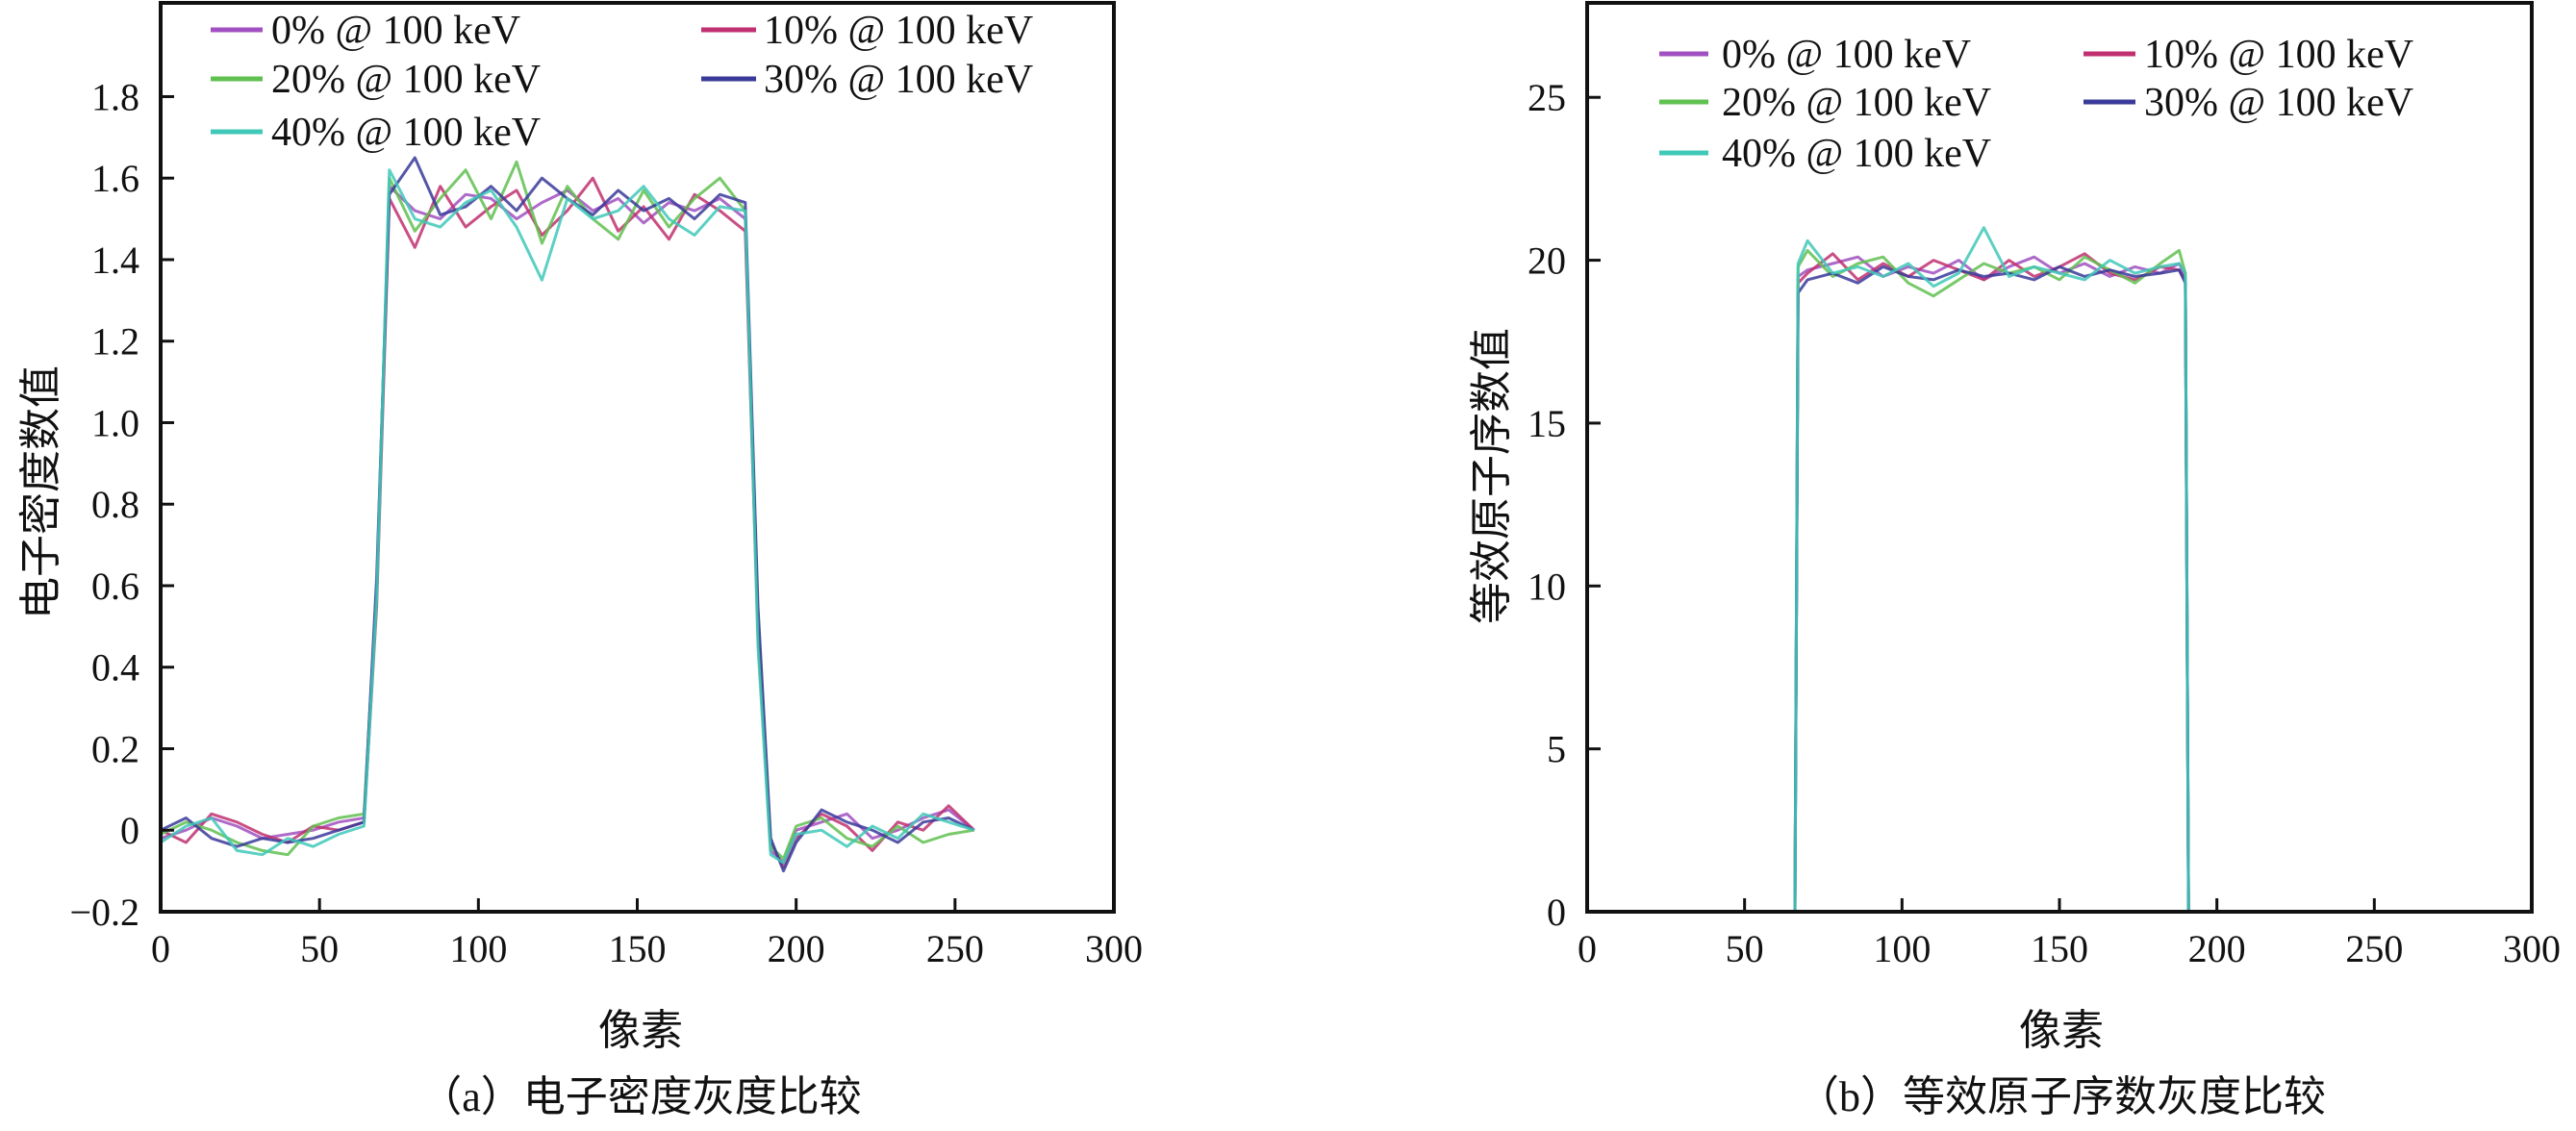 The image size is (2576, 1131). Describe the element at coordinates (1547, 261) in the screenshot. I see `y-tick-label: 20` at that location.